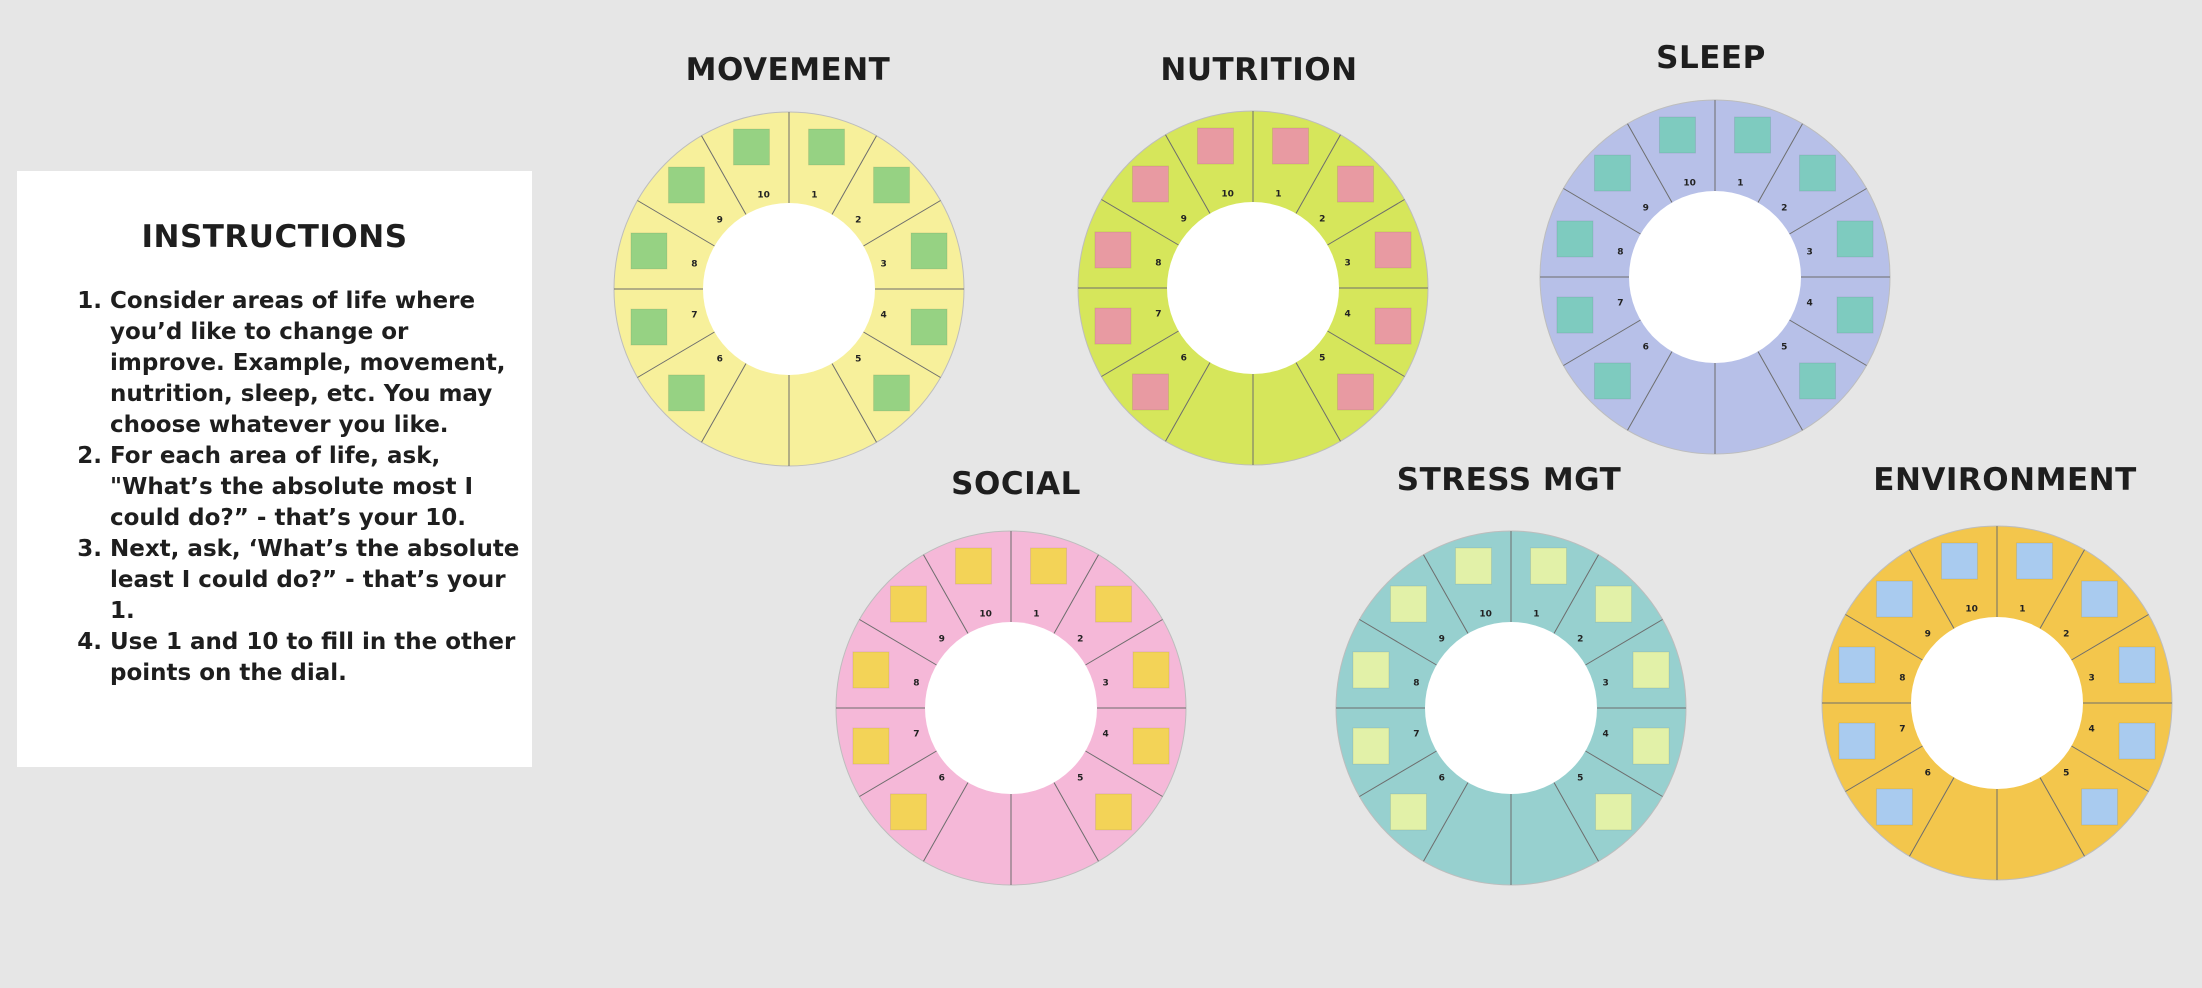 The image size is (2202, 988). What do you see at coordinates (1016, 484) in the screenshot?
I see `wheel-title-social: SOCIAL` at bounding box center [1016, 484].